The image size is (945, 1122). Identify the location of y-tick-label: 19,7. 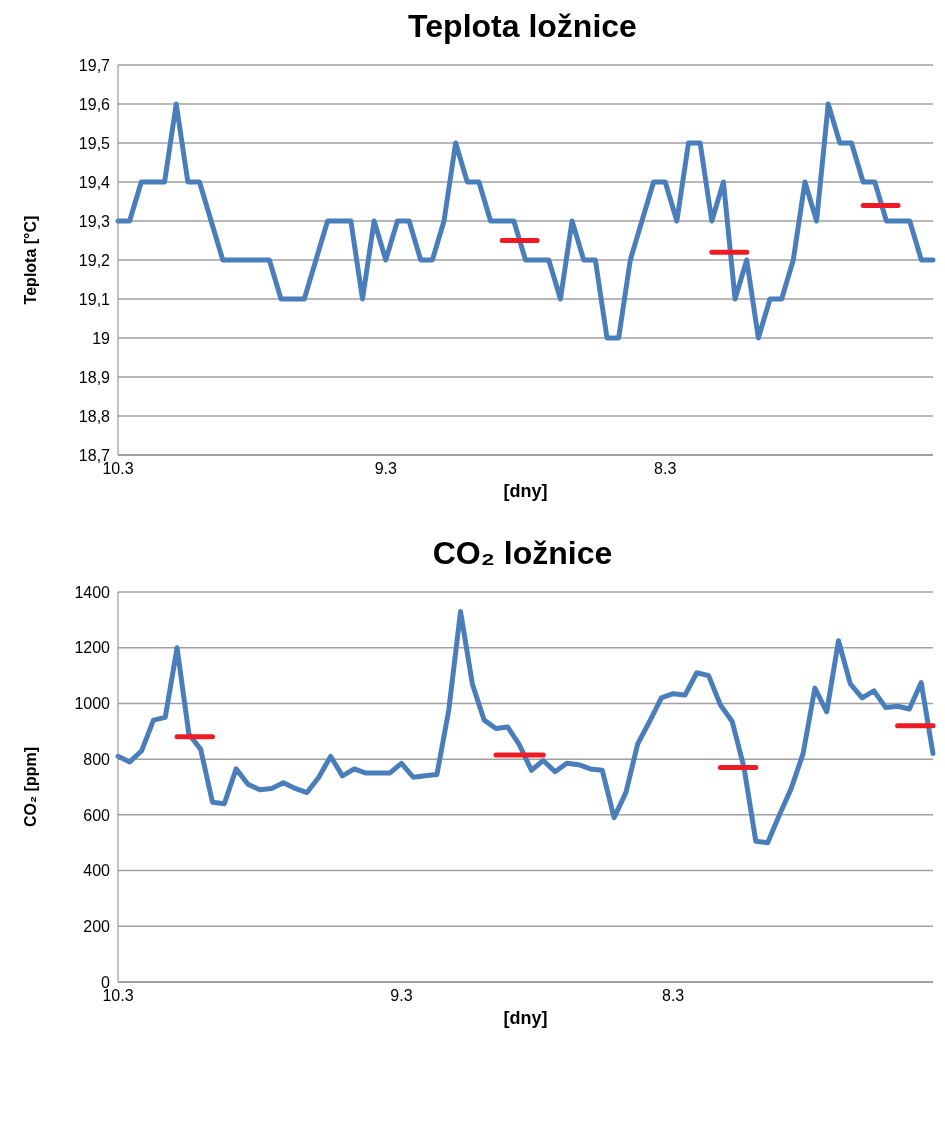
(94, 65).